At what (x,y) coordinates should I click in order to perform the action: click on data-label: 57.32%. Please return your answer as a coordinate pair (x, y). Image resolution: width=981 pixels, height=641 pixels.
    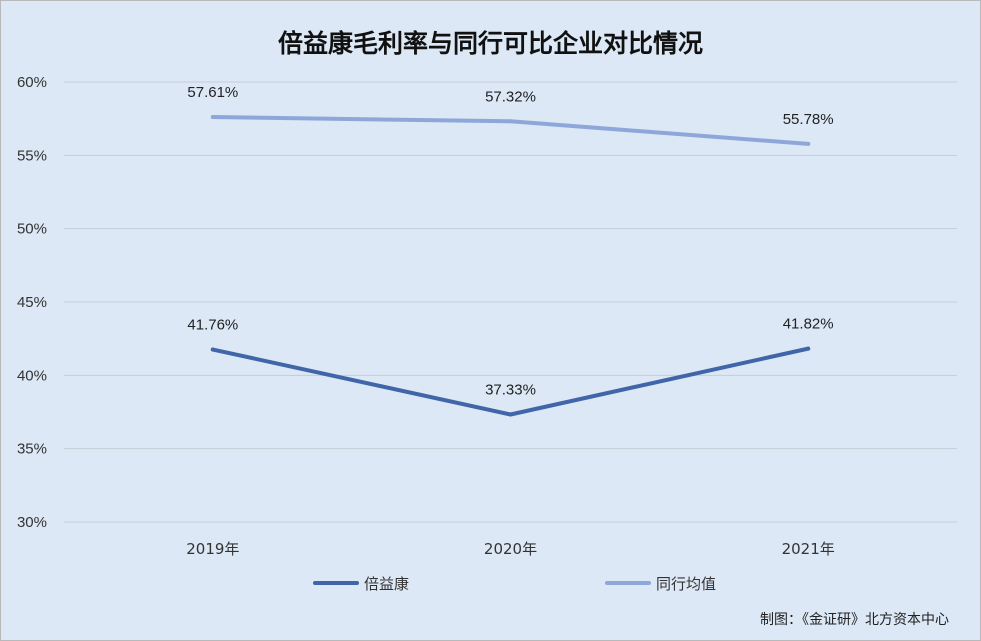
    Looking at the image, I should click on (510, 96).